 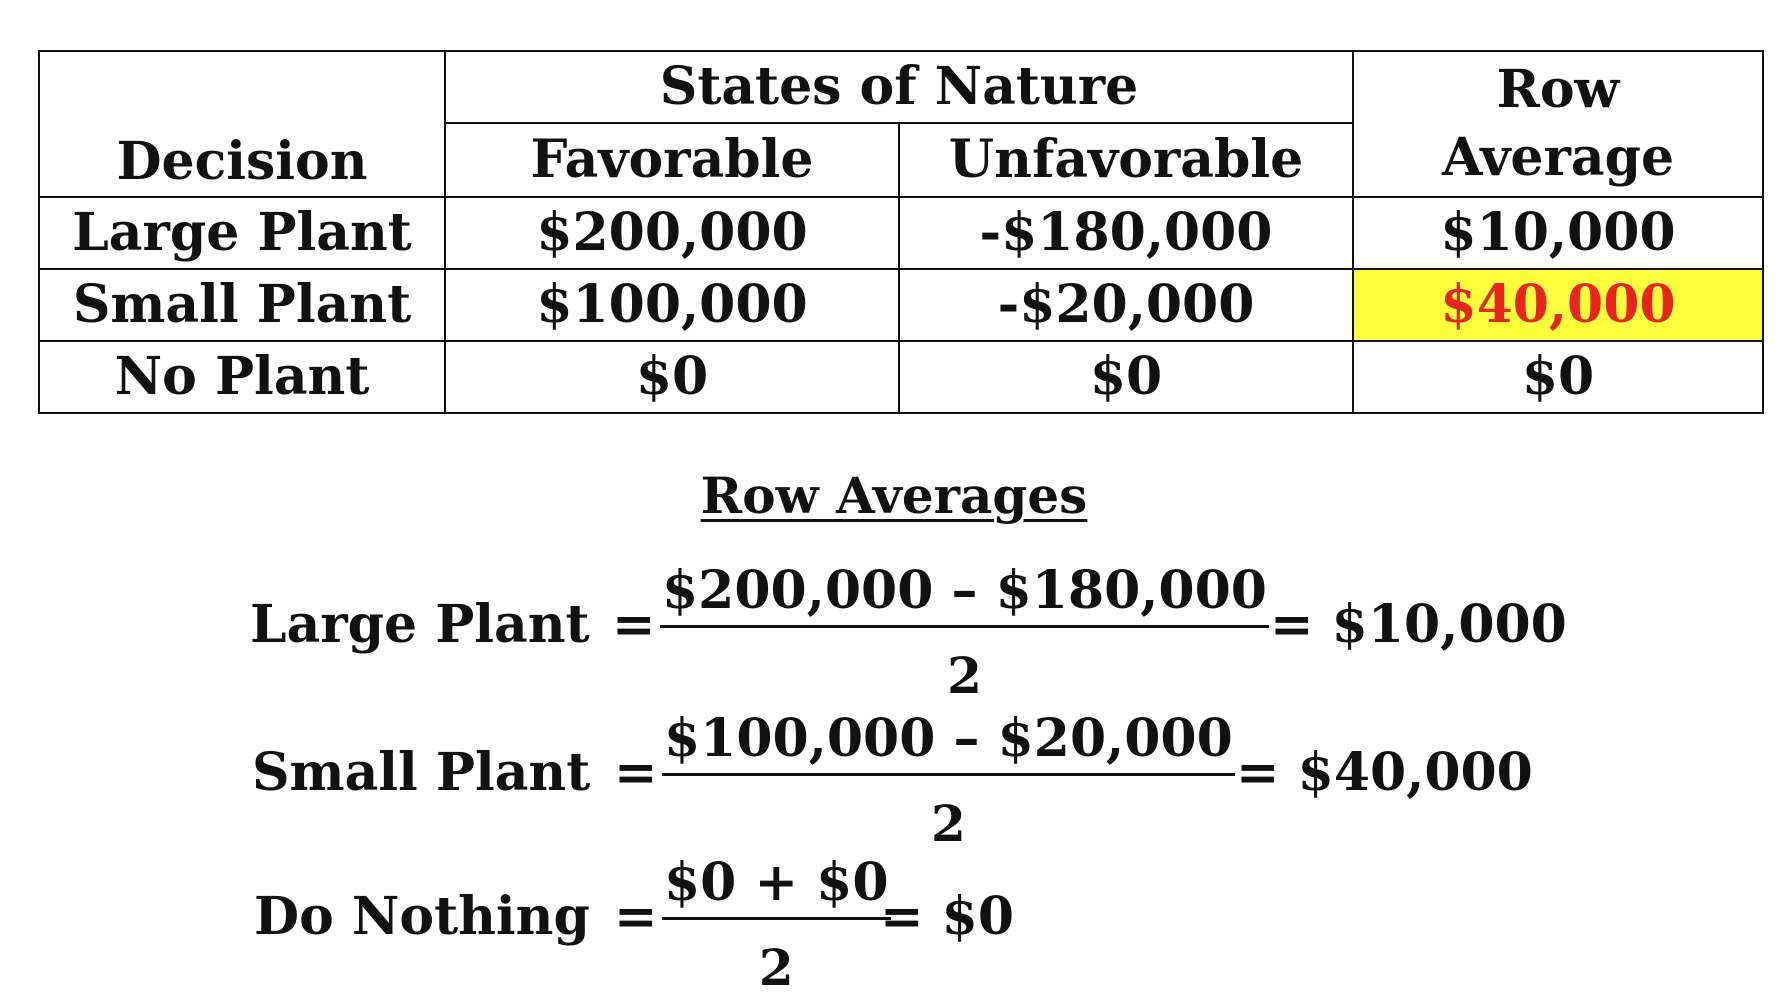 What do you see at coordinates (1126, 233) in the screenshot?
I see `unfavorable-cell: -$180,000` at bounding box center [1126, 233].